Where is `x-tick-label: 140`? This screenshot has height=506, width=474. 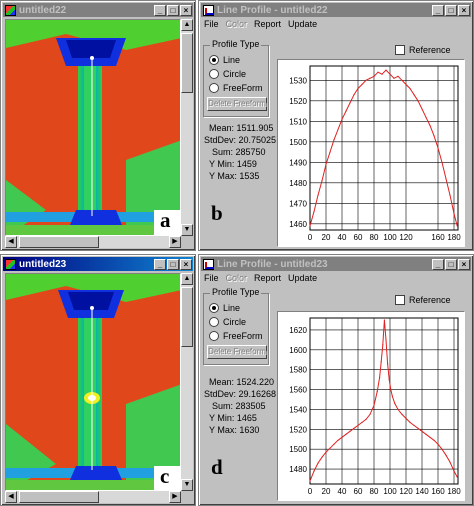
x-tick-label: 140 is located at coordinates (422, 491).